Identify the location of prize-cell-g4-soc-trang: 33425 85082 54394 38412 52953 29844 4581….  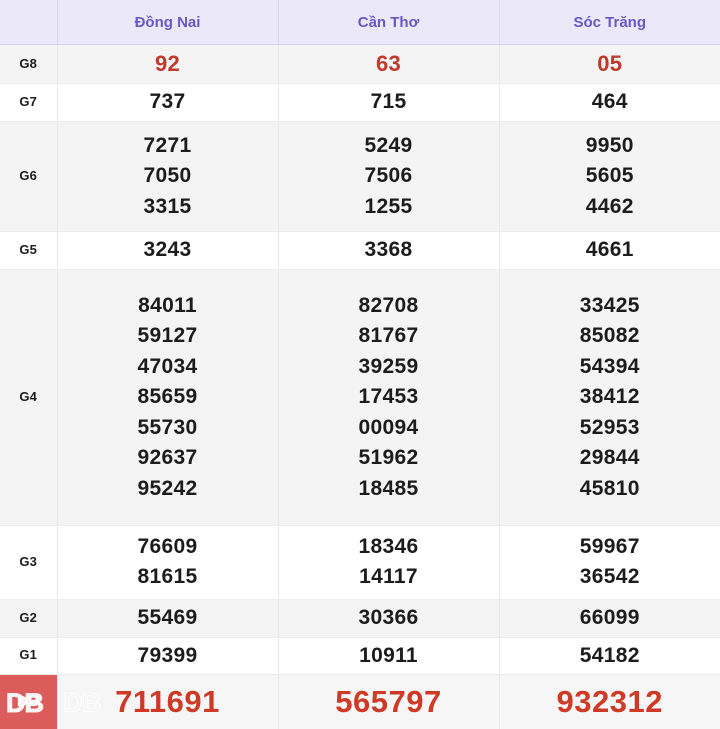
(609, 397).